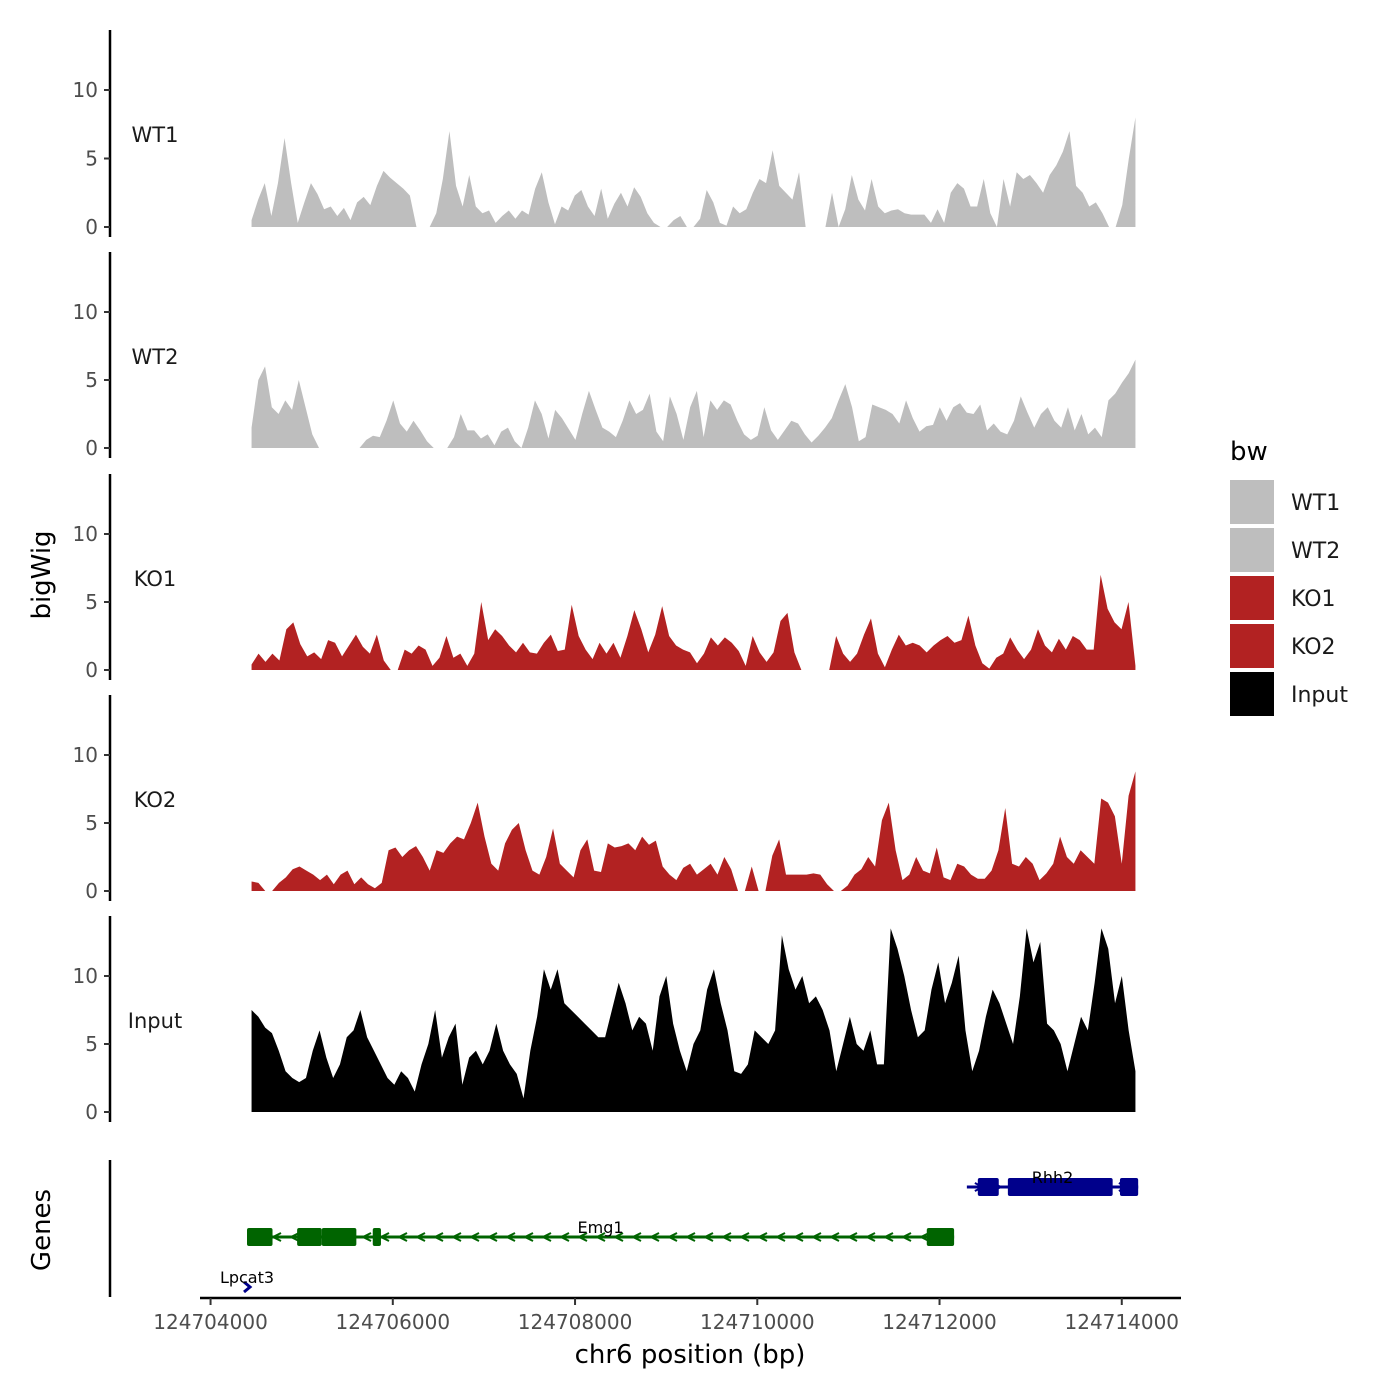 This screenshot has height=1400, width=1400. I want to click on legend-label: WT2, so click(1315, 551).